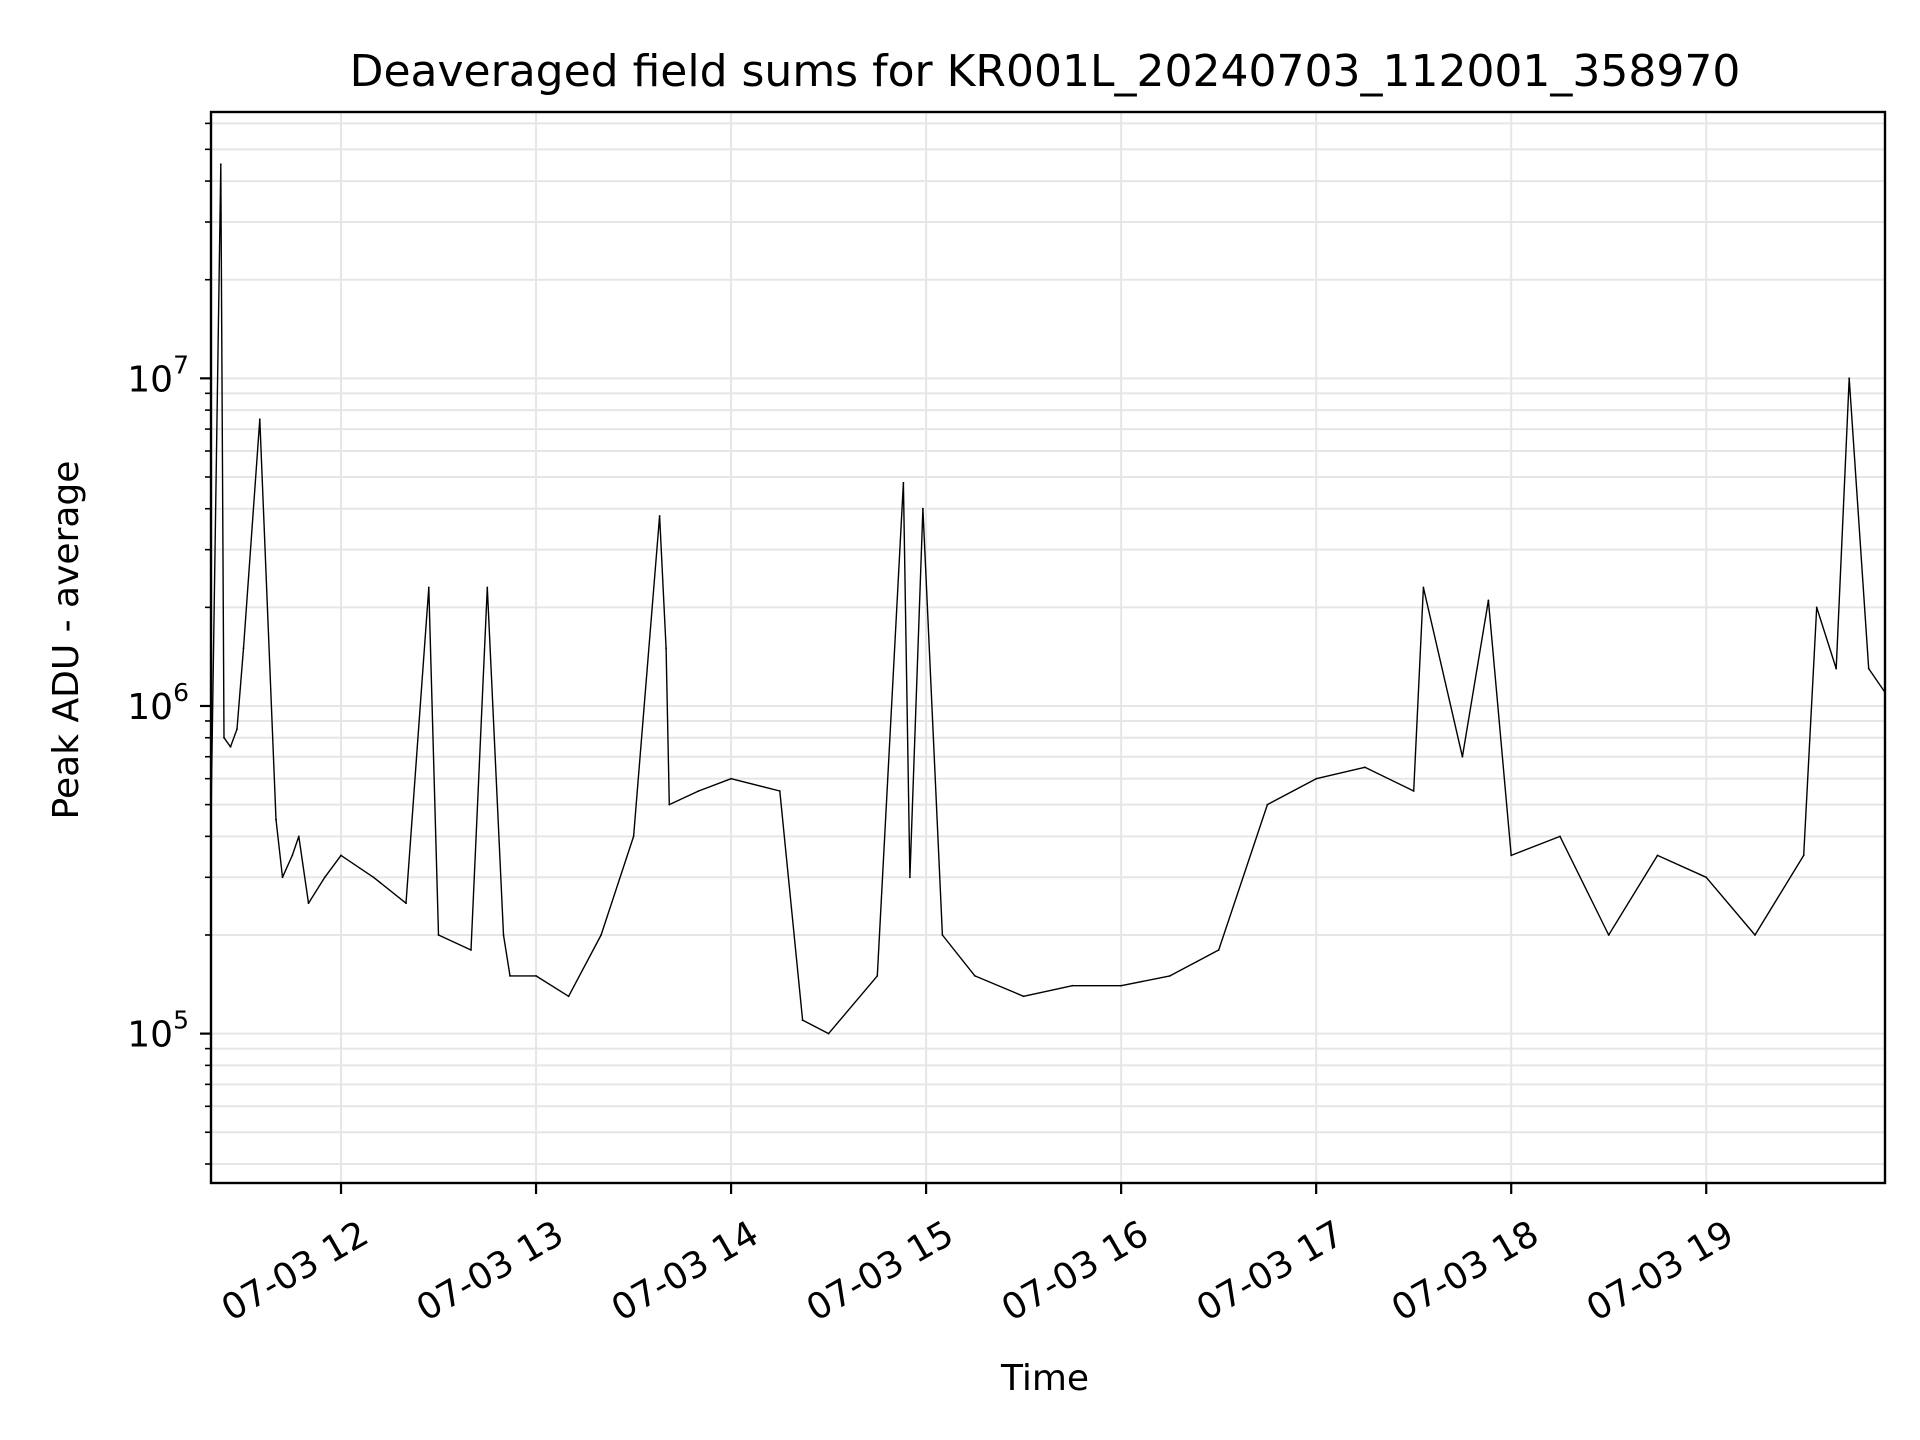 Image resolution: width=1920 pixels, height=1440 pixels. I want to click on y-tick-label: 10⁵, so click(158, 1031).